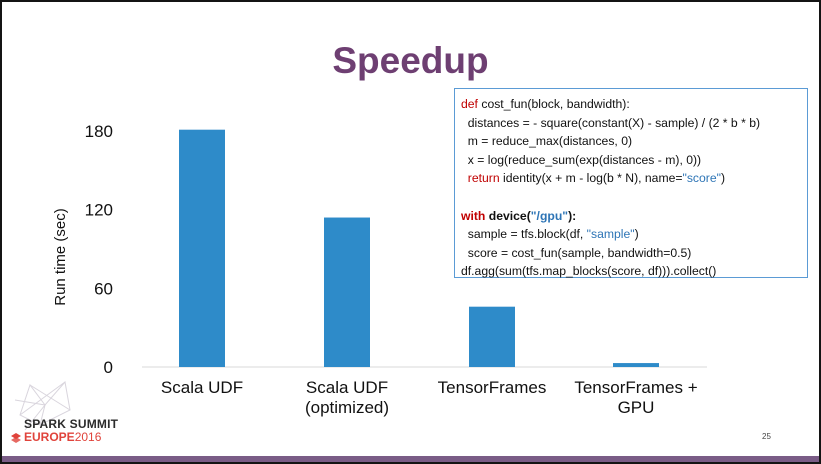 Image resolution: width=821 pixels, height=464 pixels. I want to click on code-token: "score", so click(701, 178).